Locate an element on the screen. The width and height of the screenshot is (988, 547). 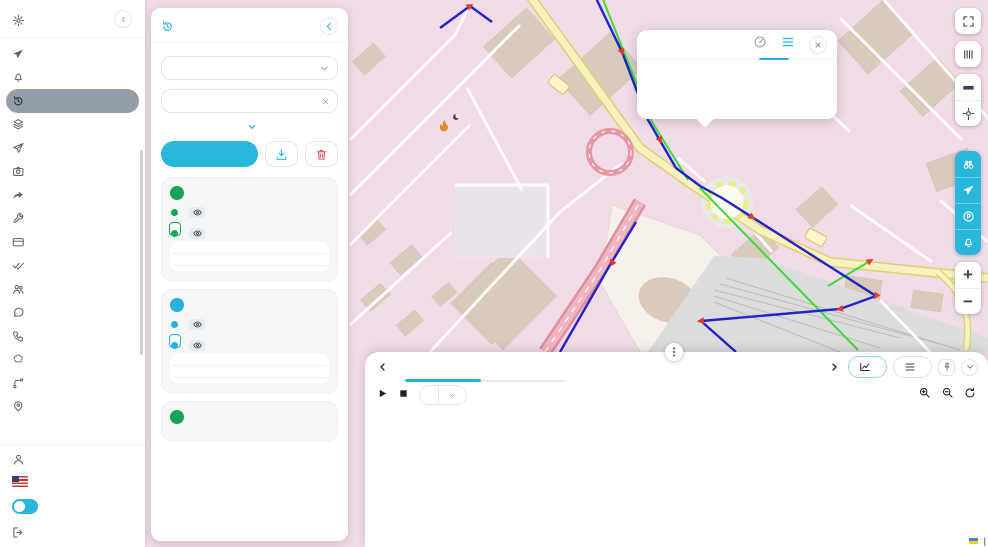
chart-zoom-out-button is located at coordinates (947, 395).